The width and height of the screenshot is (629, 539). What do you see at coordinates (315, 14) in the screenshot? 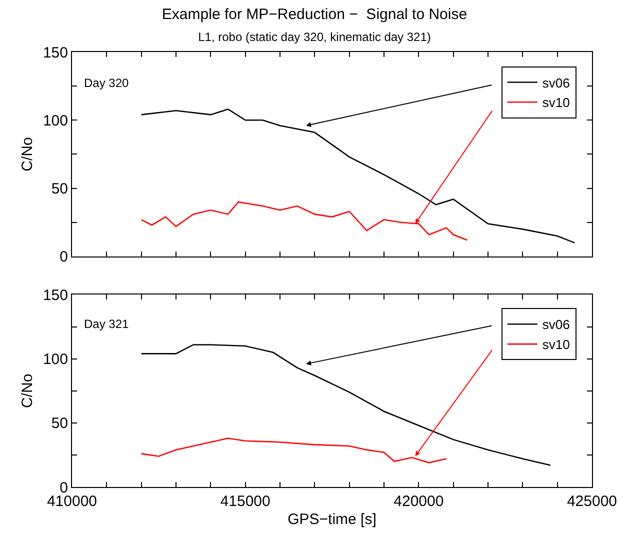
I see `chart-title: Example for MP−Reduction − Signal to Noise` at bounding box center [315, 14].